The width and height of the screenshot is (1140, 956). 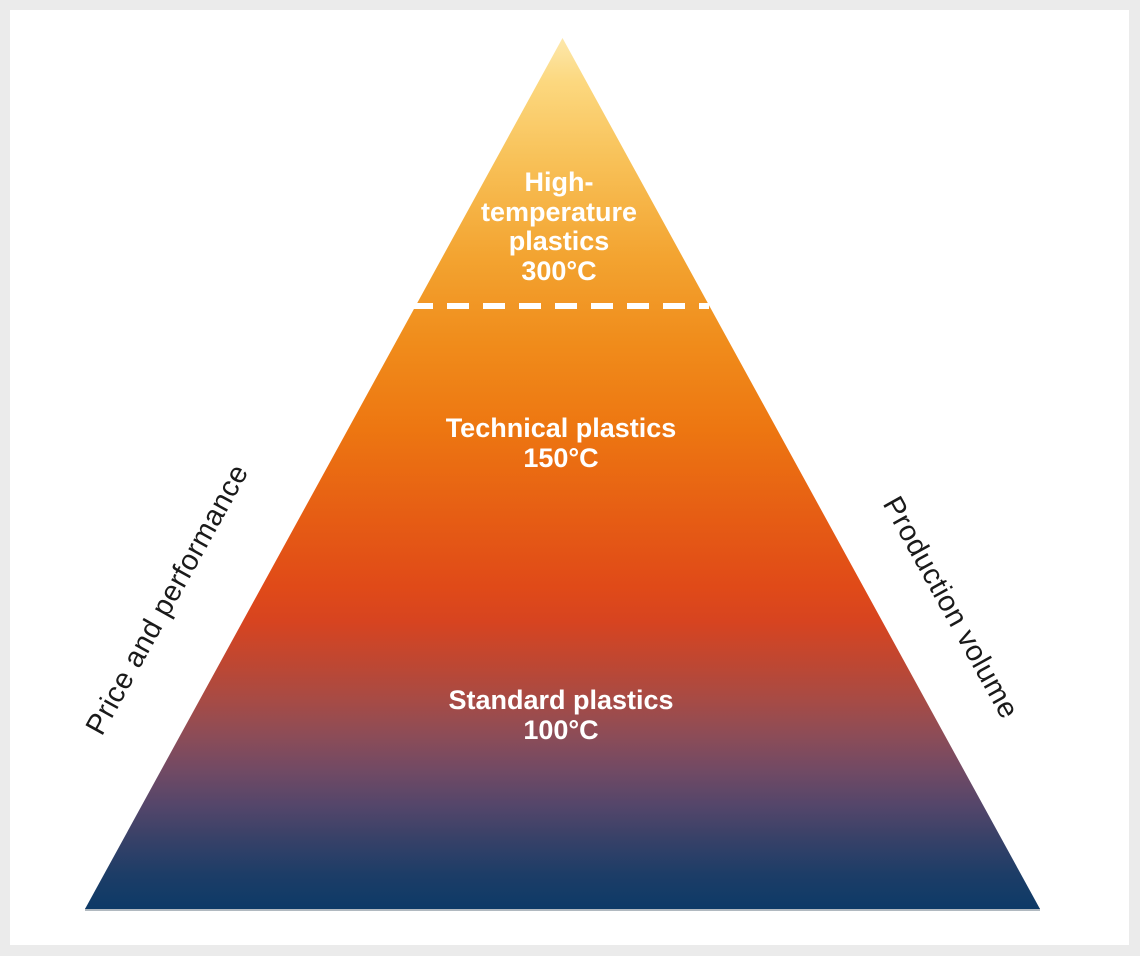 What do you see at coordinates (561, 729) in the screenshot?
I see `tier-temperature: 100°C` at bounding box center [561, 729].